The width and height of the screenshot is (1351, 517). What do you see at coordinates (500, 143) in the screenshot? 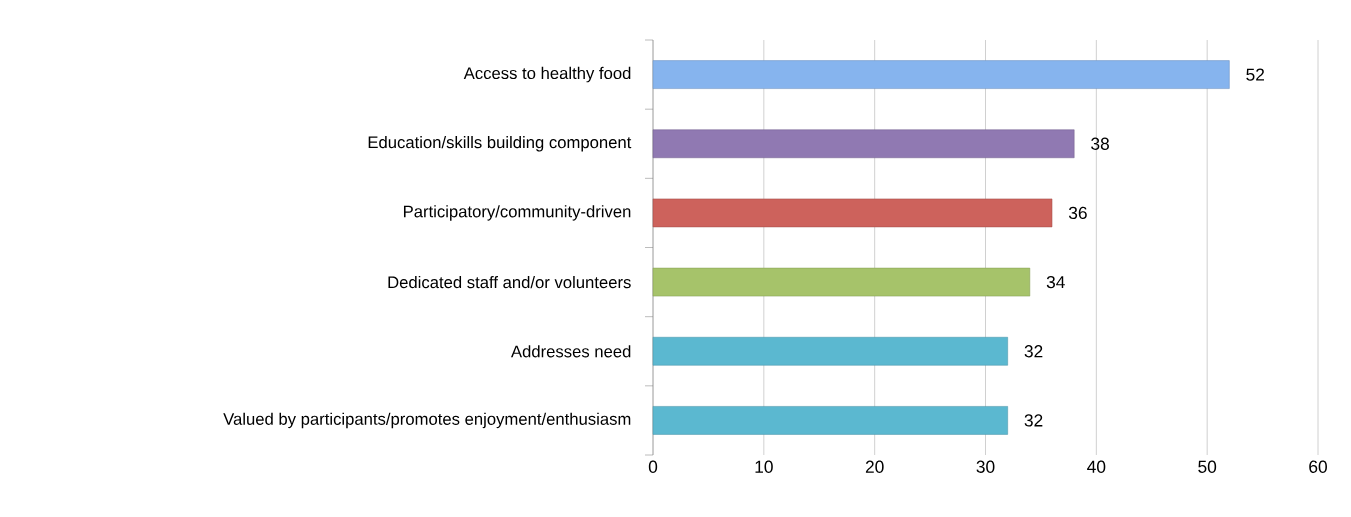
I see `y-tick-label: Education/skills building component` at bounding box center [500, 143].